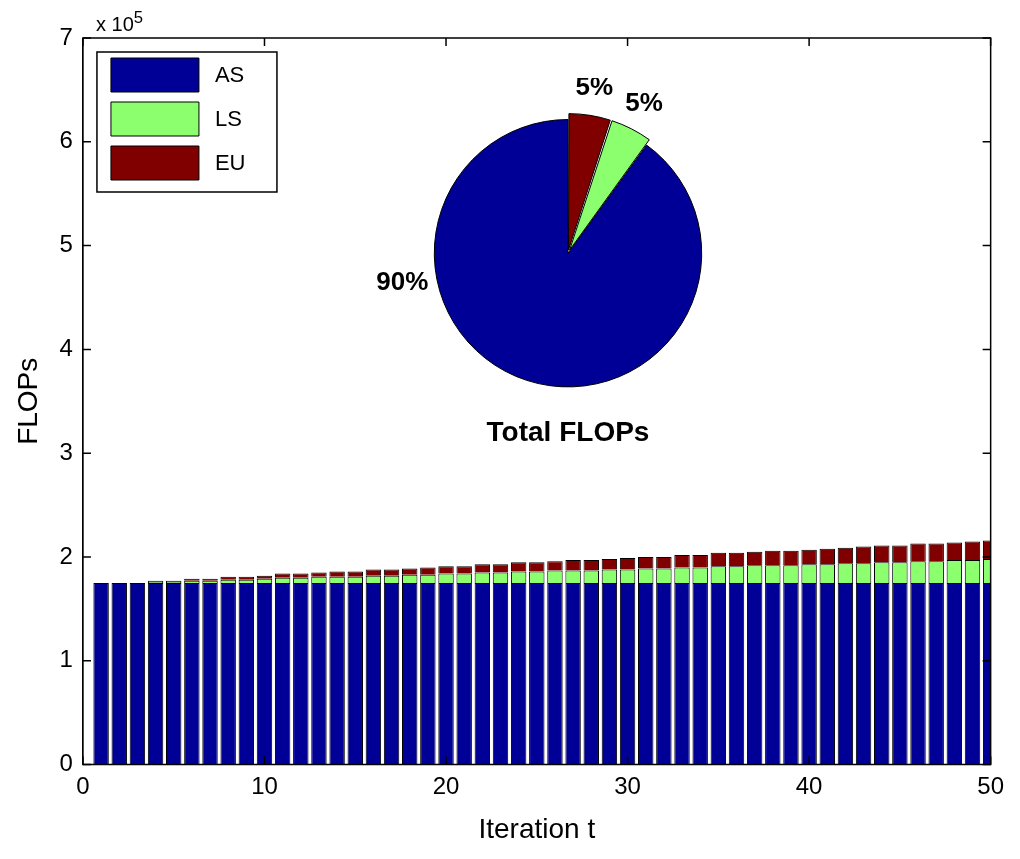 The width and height of the screenshot is (1020, 859). I want to click on x-tick-label: 30, so click(627, 785).